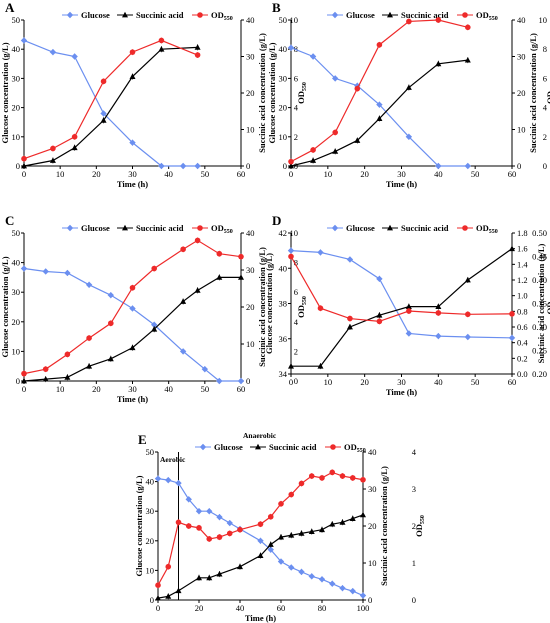 This screenshot has height=623, width=550. What do you see at coordinates (545, 49) in the screenshot?
I see `y-right2-tick-label: 8` at bounding box center [545, 49].